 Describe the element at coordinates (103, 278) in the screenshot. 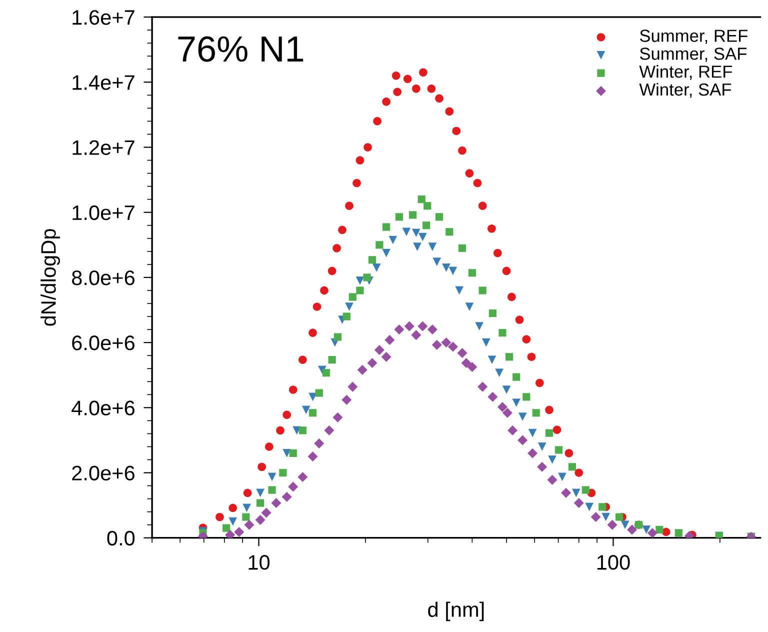

I see `y-tick-label: 8.0e+6` at that location.